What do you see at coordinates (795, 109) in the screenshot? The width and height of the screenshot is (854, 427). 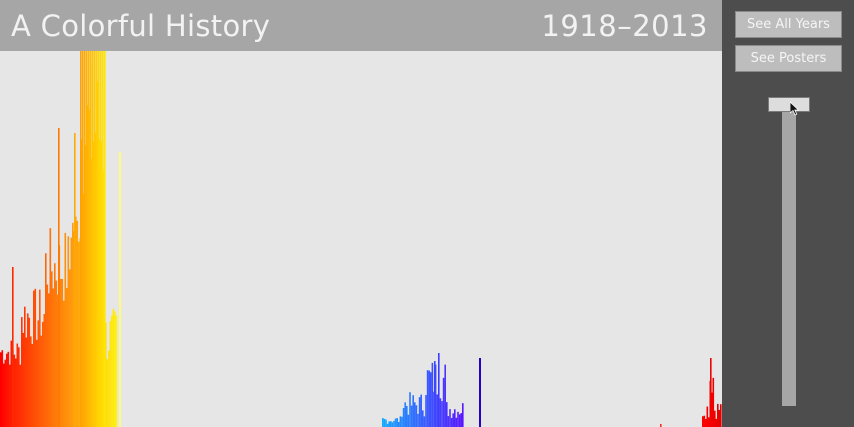 I see `mouse-pointer-icon` at bounding box center [795, 109].